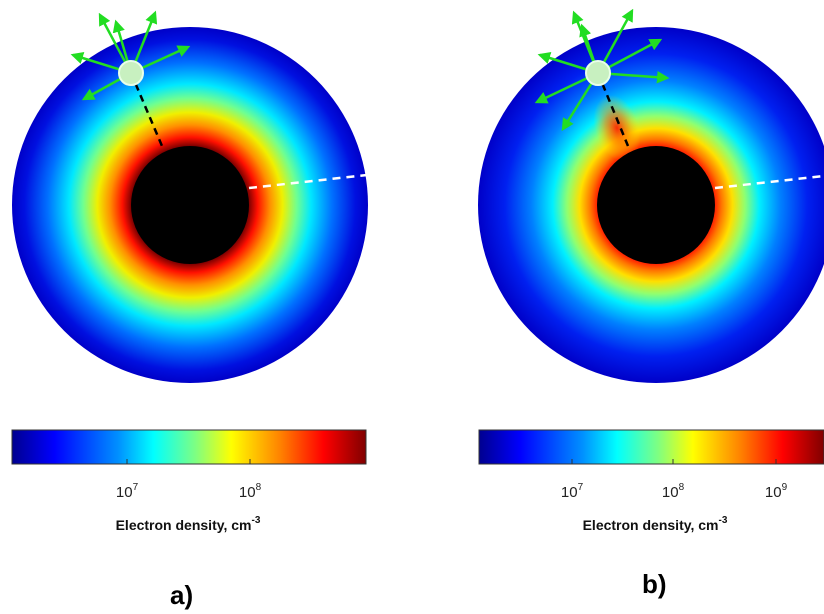  Describe the element at coordinates (572, 491) in the screenshot. I see `colorbar-b-tick-1: 10⁷` at that location.